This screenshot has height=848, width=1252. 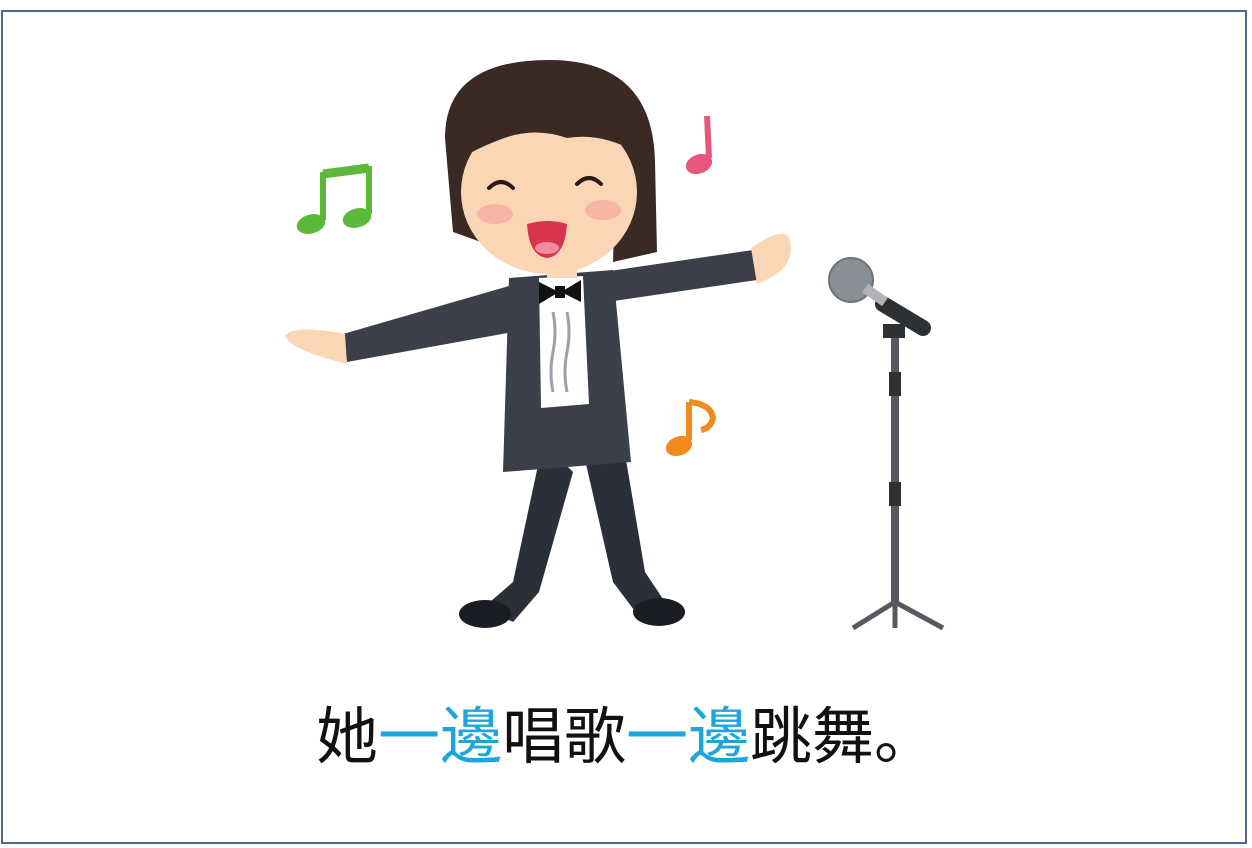 I want to click on caption-keyword-yibian-2: 一邊, so click(x=688, y=736).